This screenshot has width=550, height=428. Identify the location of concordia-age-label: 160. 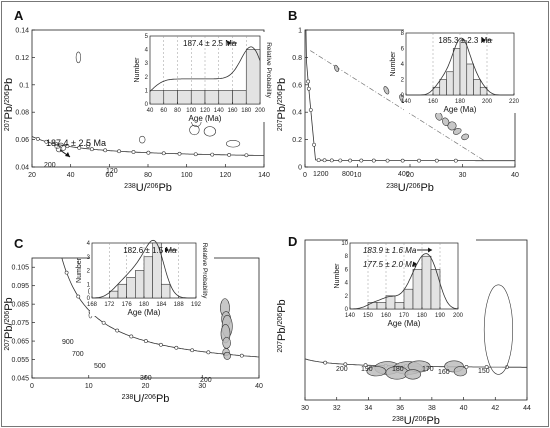
(444, 372).